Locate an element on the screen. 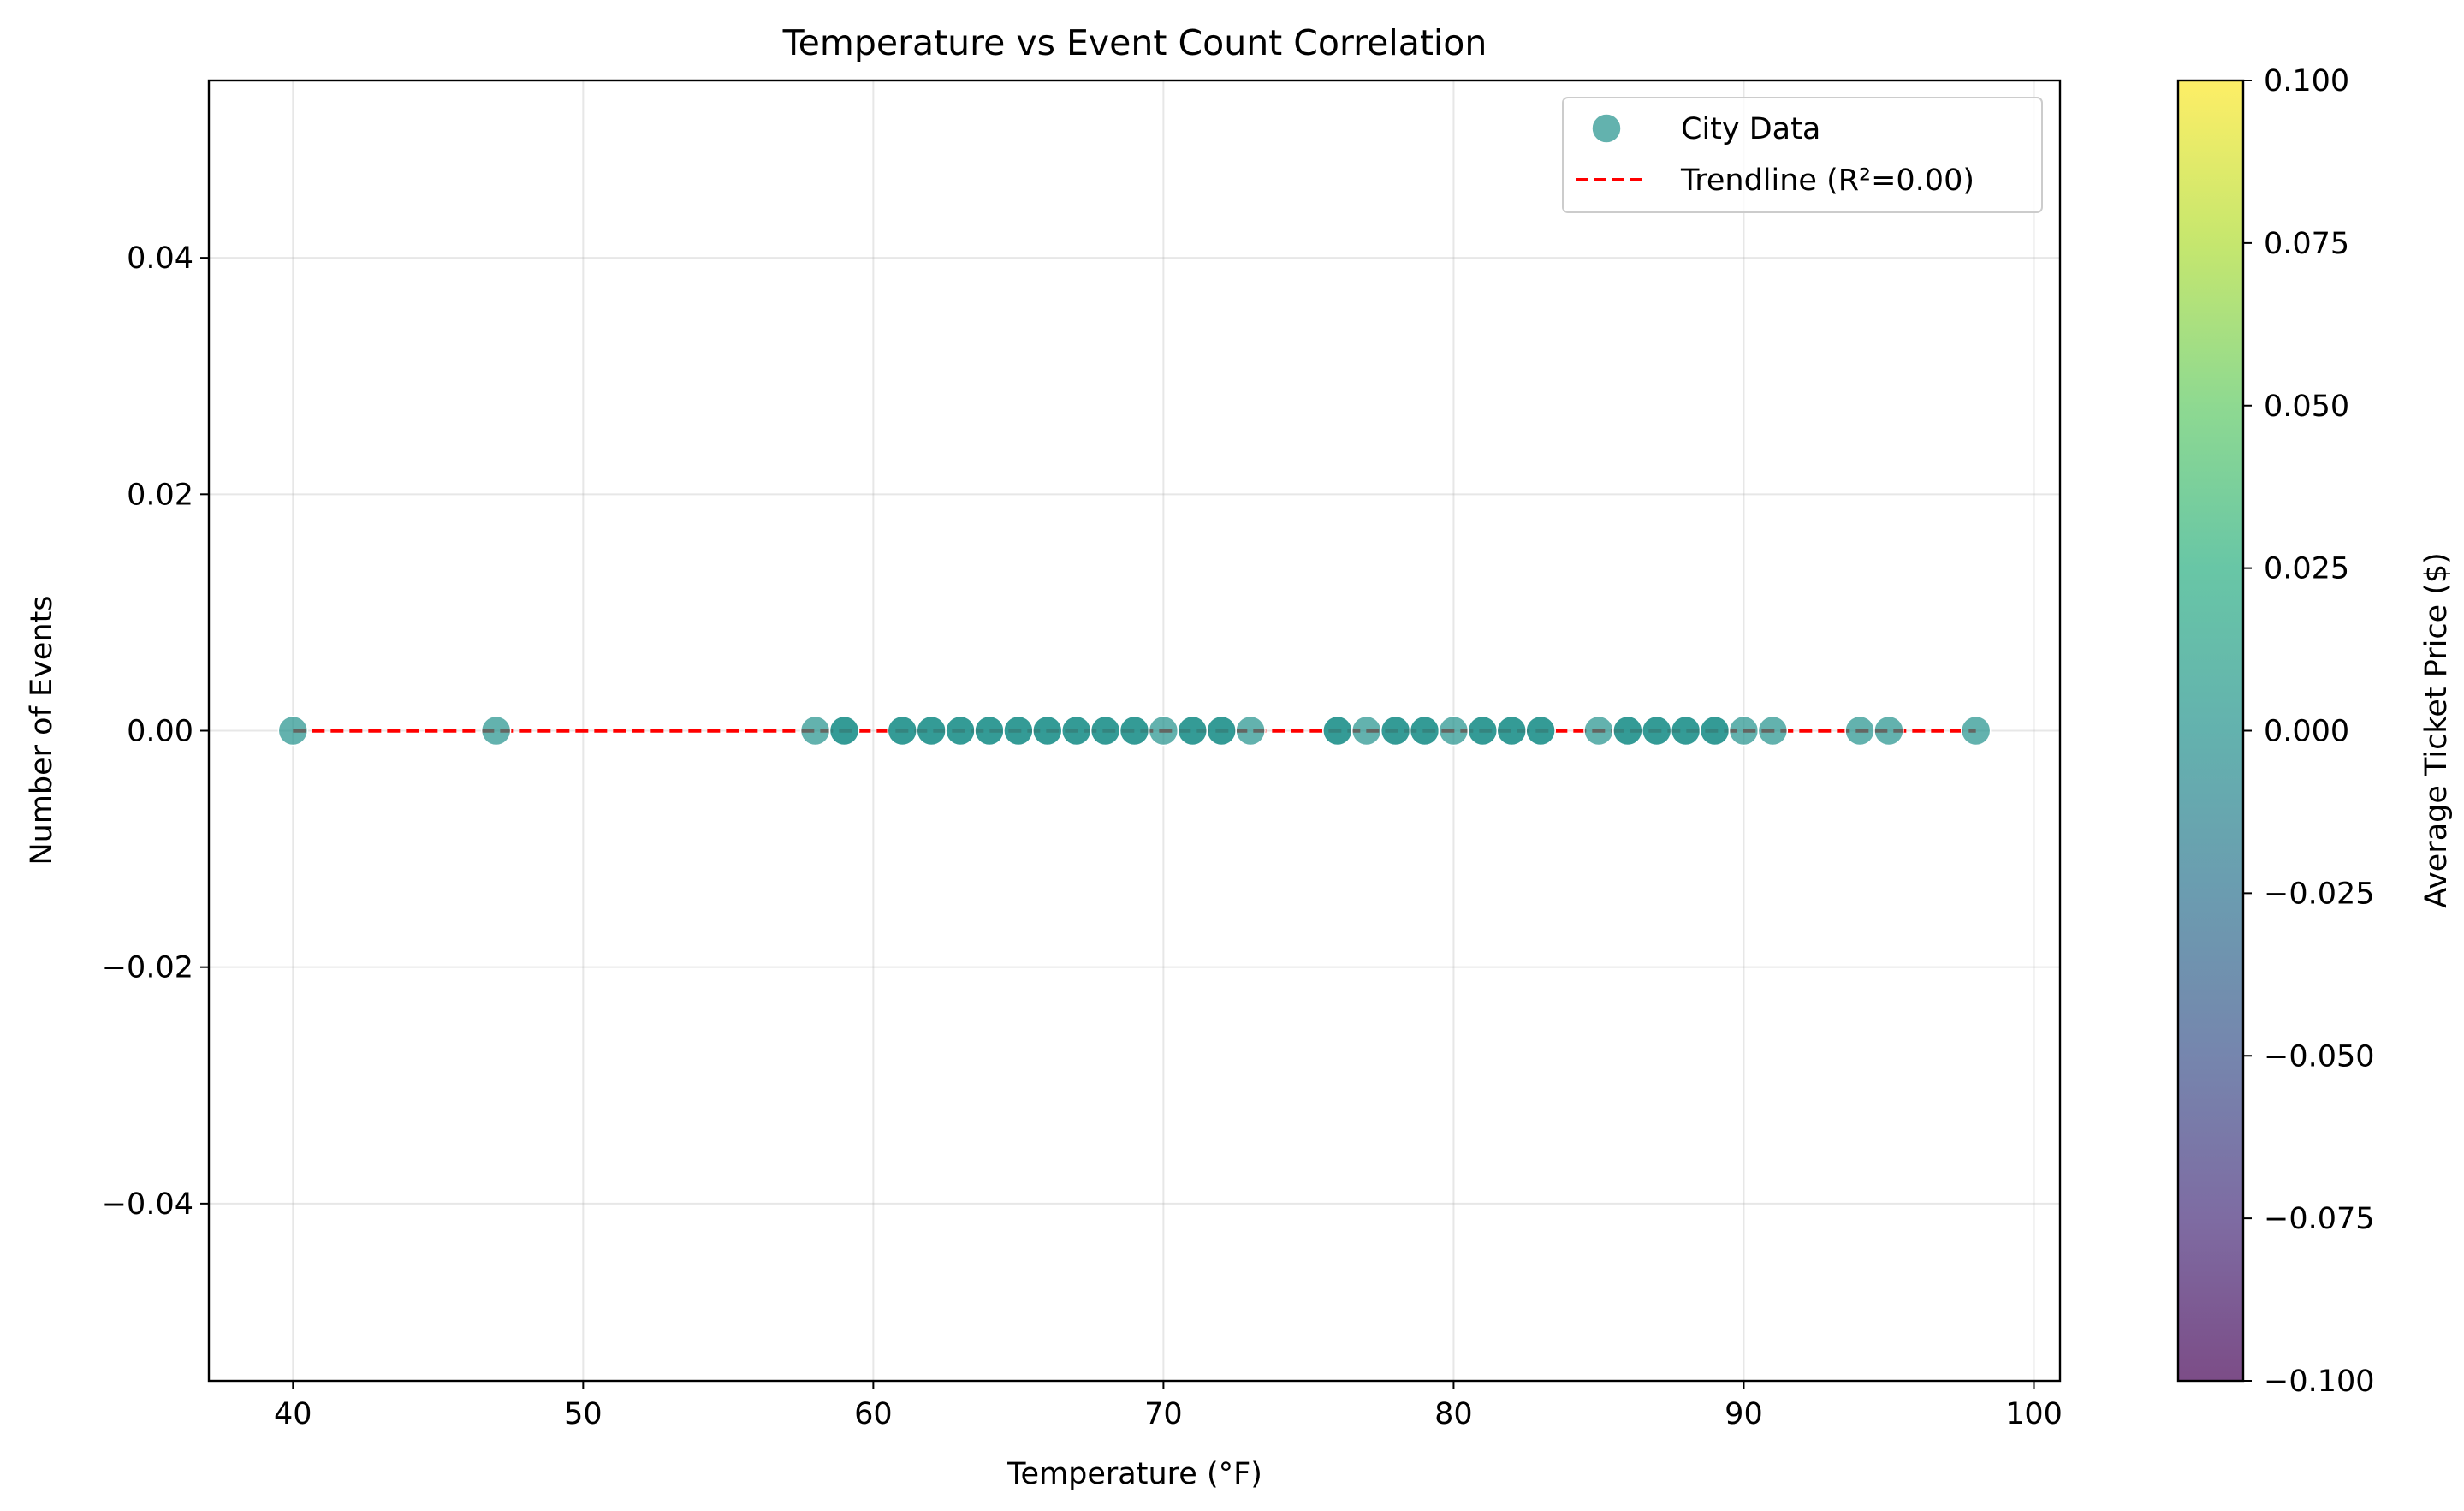 The image size is (2464, 1511). colorbar-tick-label: 0.000 is located at coordinates (2306, 732).